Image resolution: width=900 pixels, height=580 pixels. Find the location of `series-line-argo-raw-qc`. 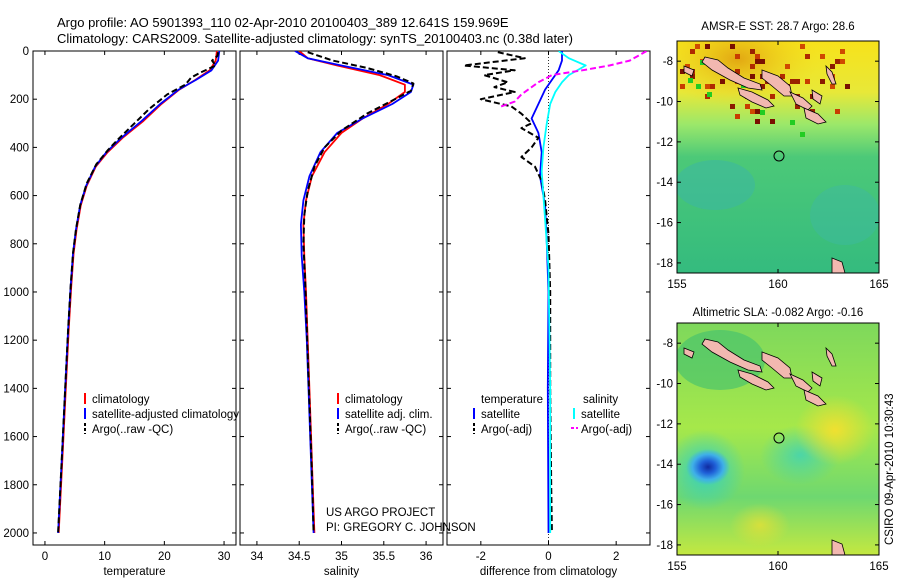

series-line-argo-raw-qc is located at coordinates (358, 292).